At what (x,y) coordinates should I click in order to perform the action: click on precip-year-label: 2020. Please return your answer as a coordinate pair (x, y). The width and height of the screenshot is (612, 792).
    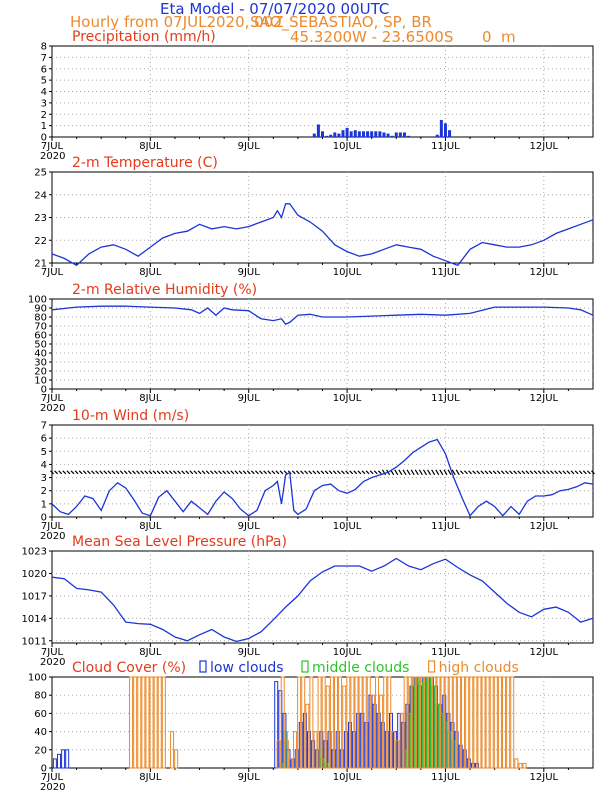
    Looking at the image, I should click on (52, 156).